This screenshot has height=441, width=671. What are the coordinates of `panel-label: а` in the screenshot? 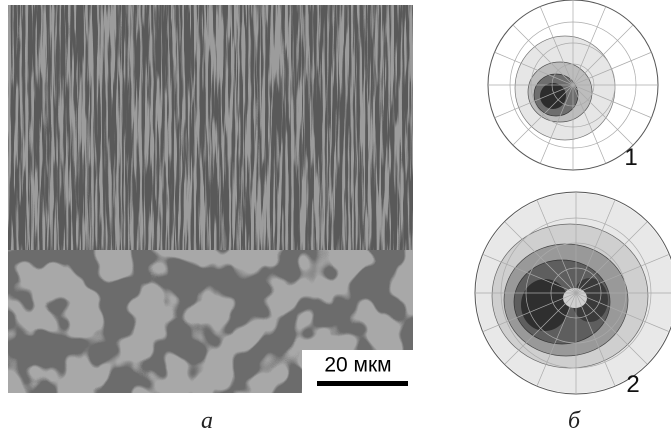 It's located at (207, 421).